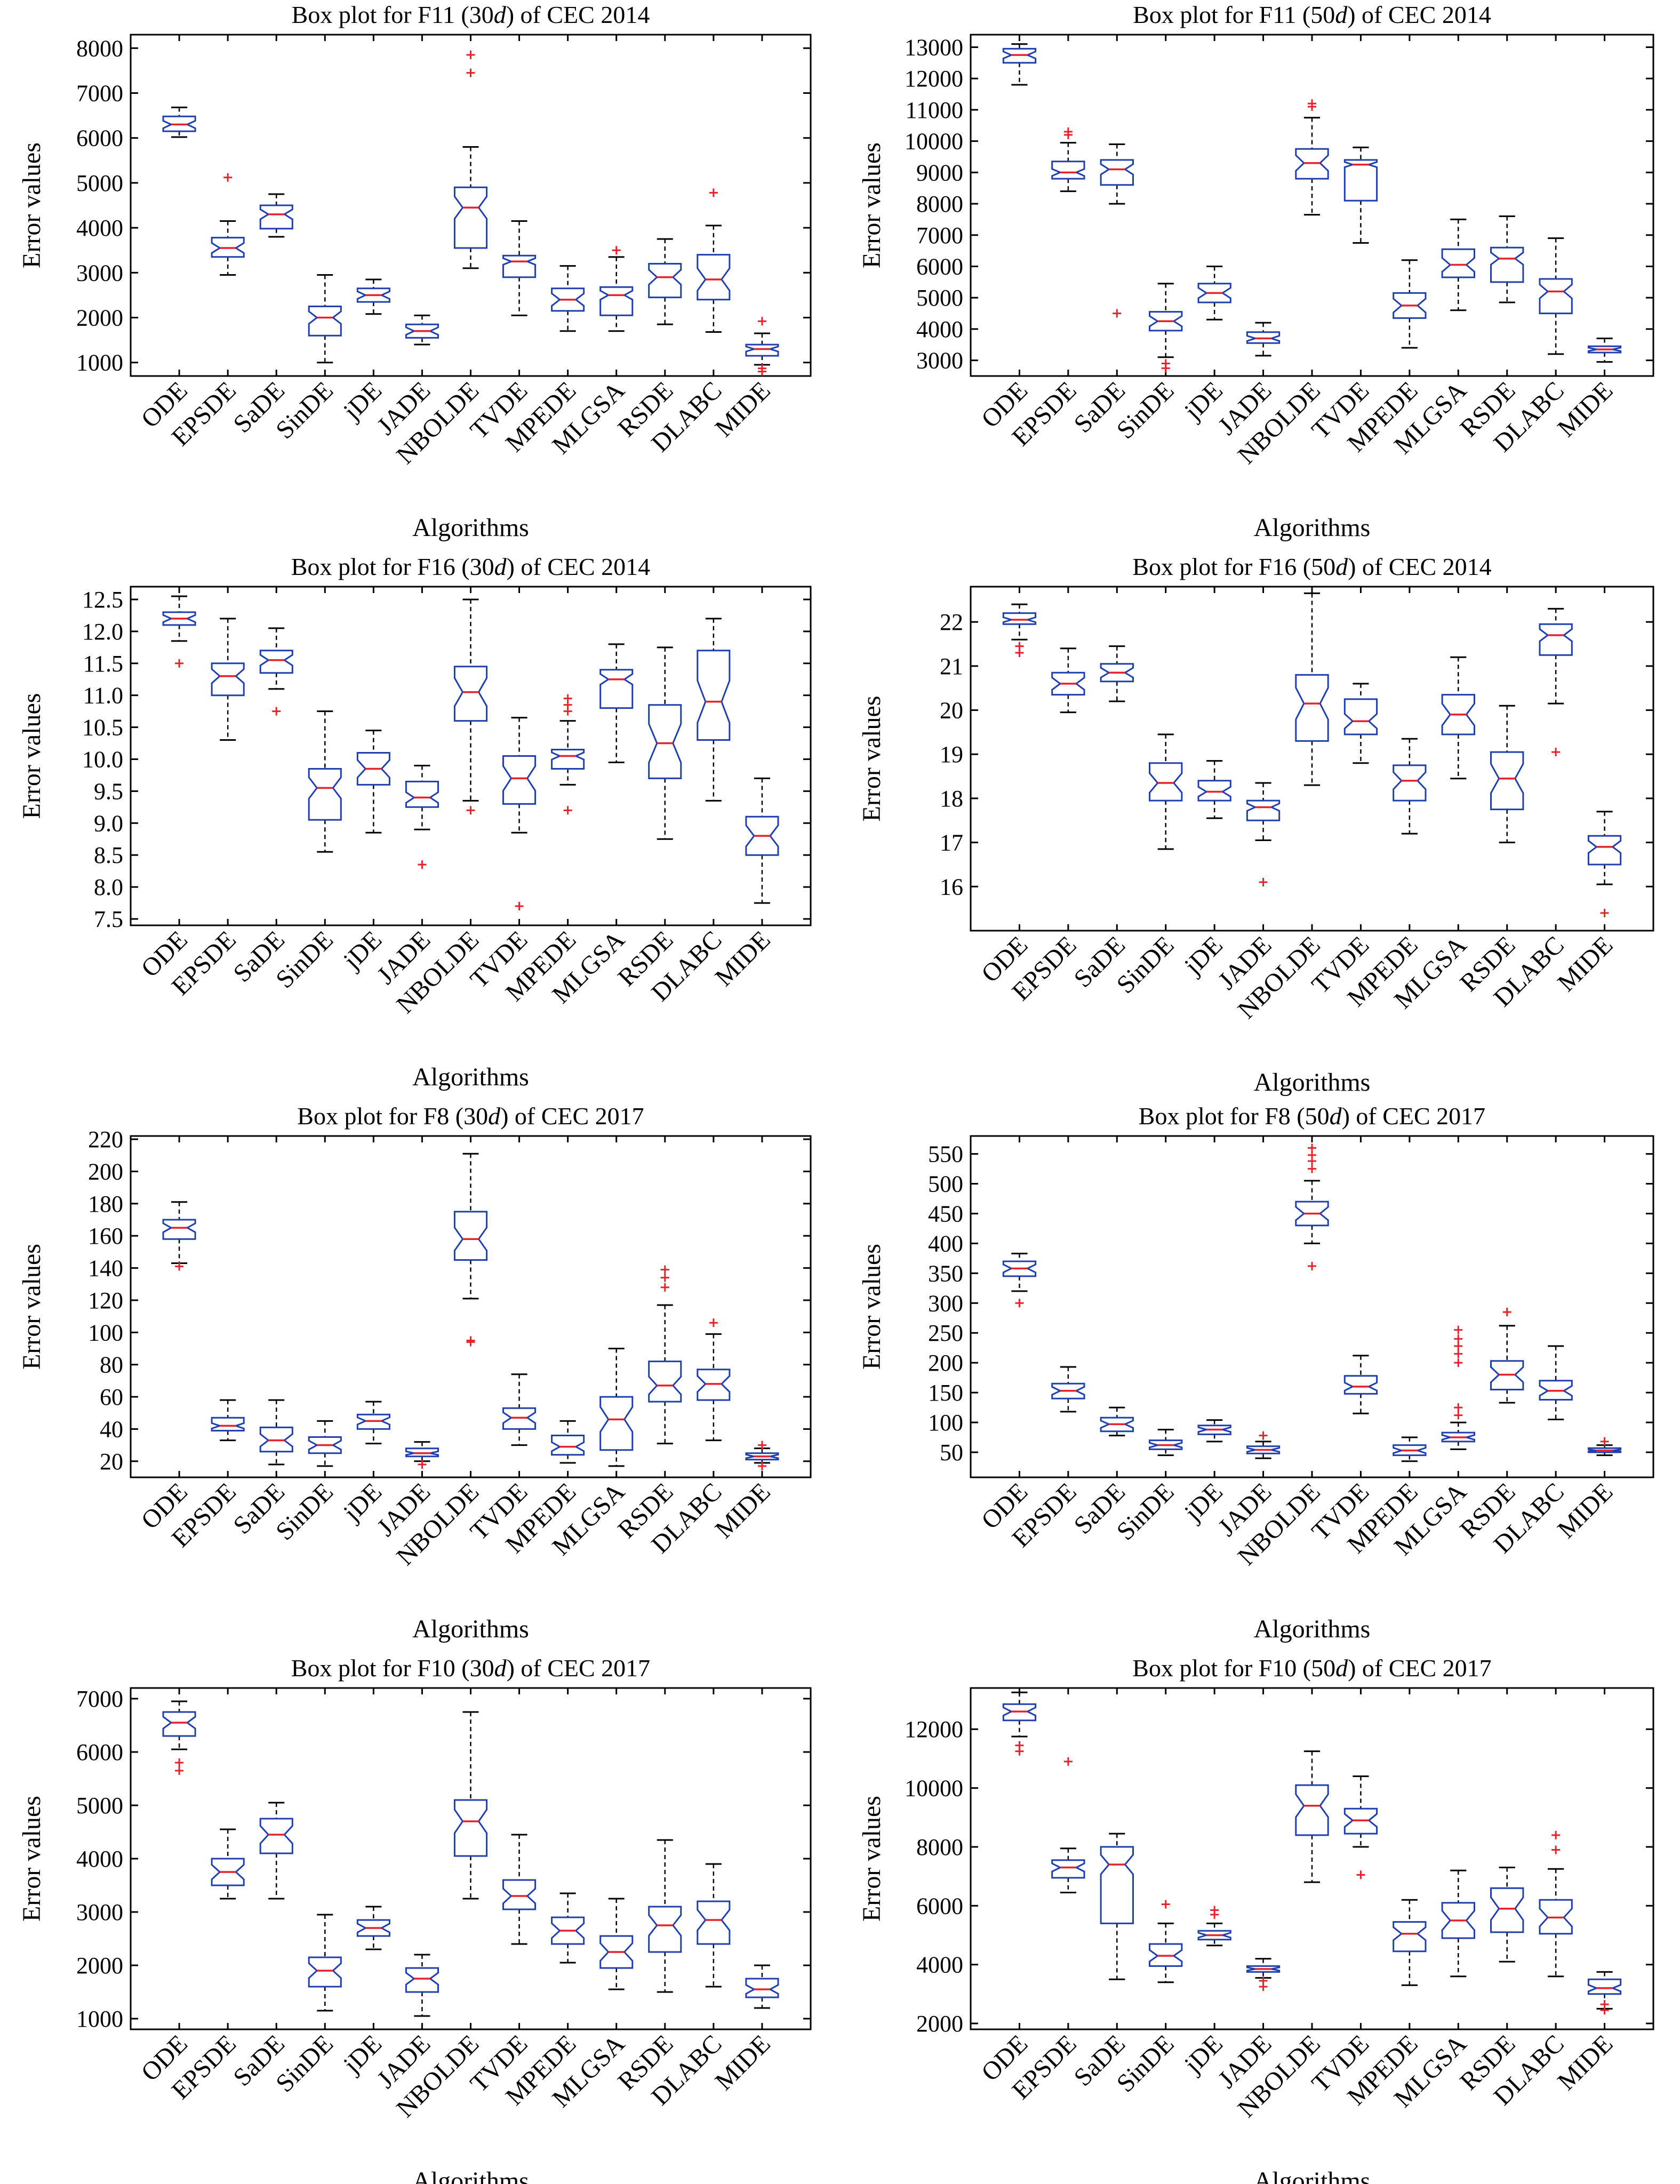  I want to click on box-jde, so click(373, 782).